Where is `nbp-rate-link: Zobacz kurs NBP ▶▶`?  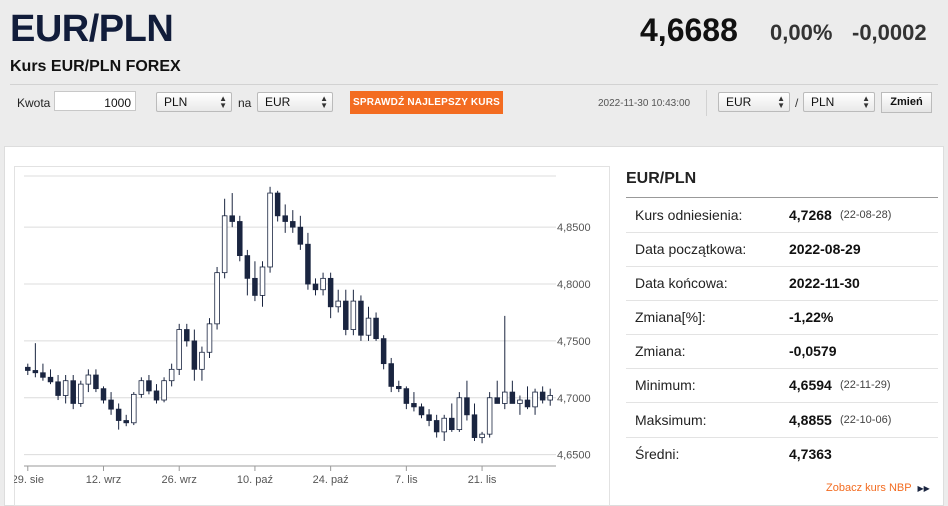
nbp-rate-link: Zobacz kurs NBP ▶▶ is located at coordinates (878, 488).